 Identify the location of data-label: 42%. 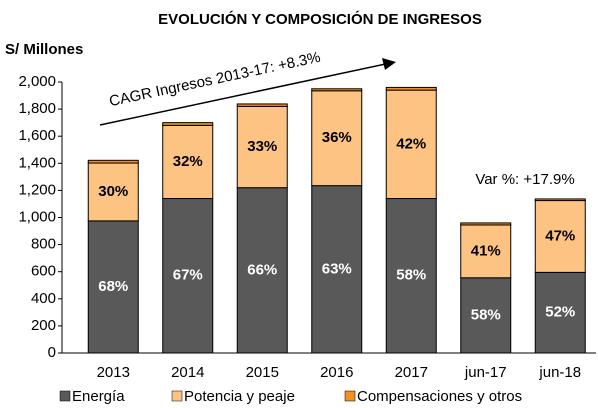
(411, 143).